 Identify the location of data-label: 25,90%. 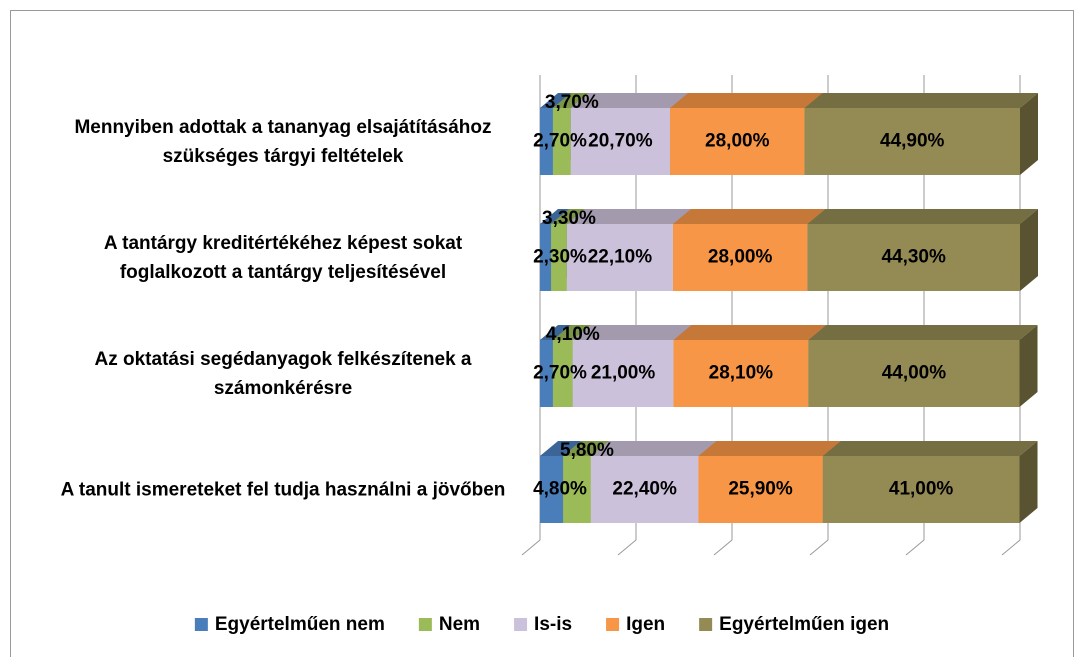
(760, 489).